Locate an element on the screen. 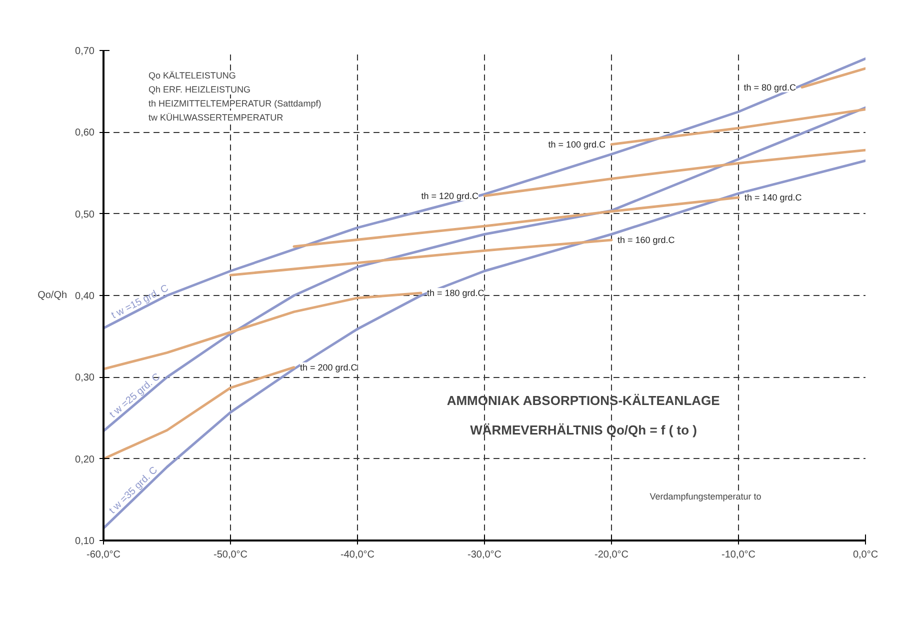 This screenshot has height=620, width=912. y-tick-label: 0,50 is located at coordinates (85, 214).